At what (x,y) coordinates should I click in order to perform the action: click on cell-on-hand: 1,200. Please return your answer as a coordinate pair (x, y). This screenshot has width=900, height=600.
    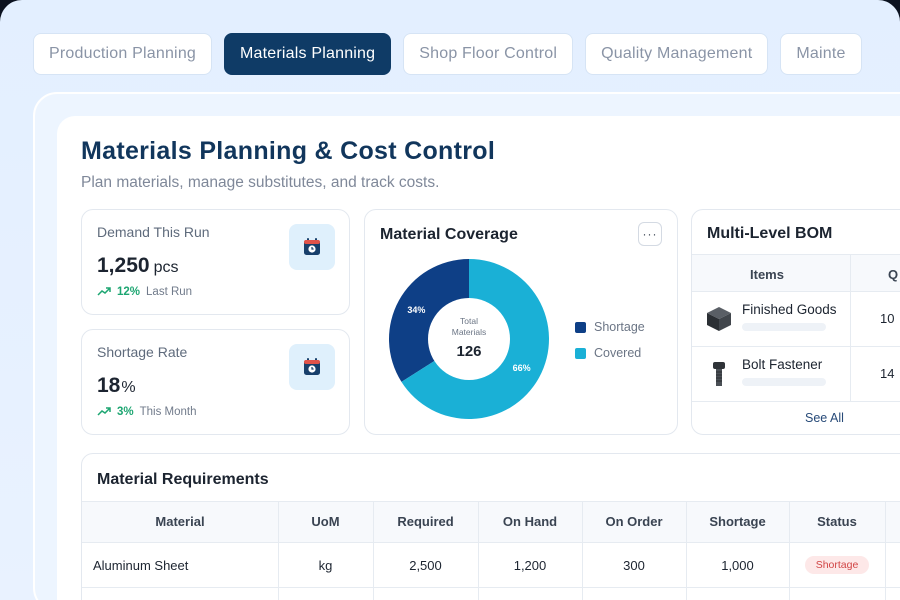
    Looking at the image, I should click on (530, 565).